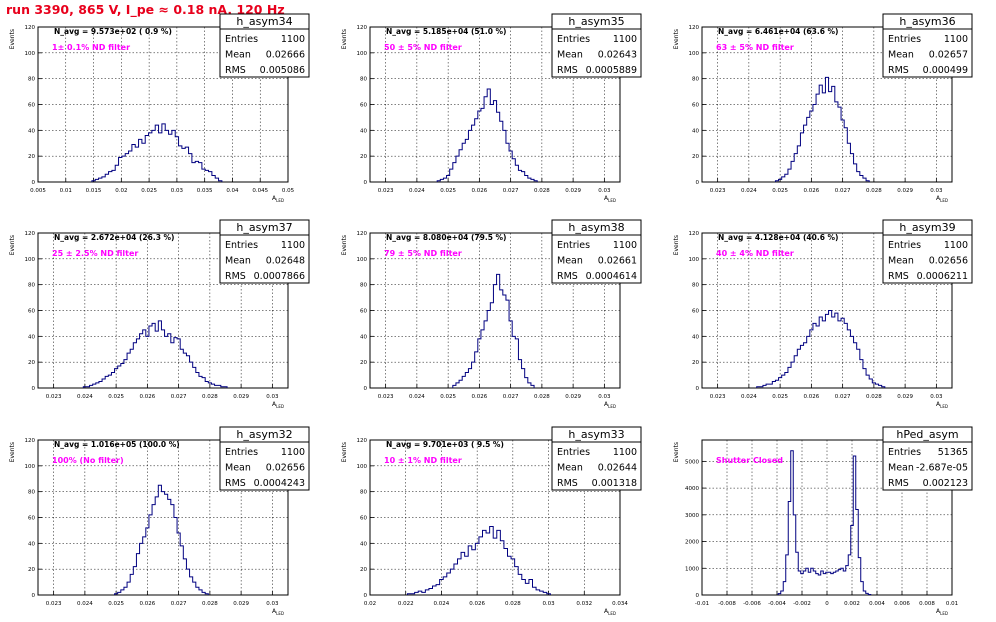 The image size is (996, 622). I want to click on x-tick-label: 0.03, so click(177, 191).